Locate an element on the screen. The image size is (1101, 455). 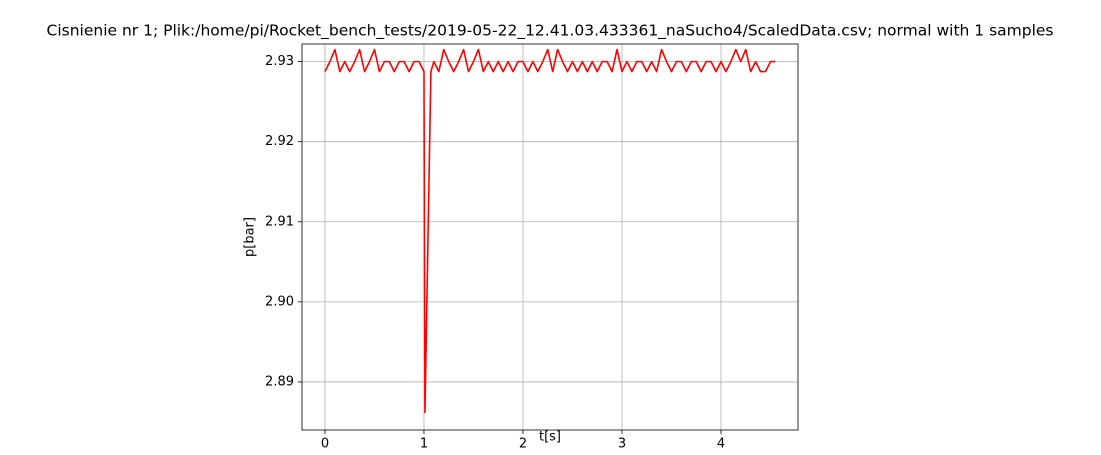
x-tick-label: 0 is located at coordinates (325, 444).